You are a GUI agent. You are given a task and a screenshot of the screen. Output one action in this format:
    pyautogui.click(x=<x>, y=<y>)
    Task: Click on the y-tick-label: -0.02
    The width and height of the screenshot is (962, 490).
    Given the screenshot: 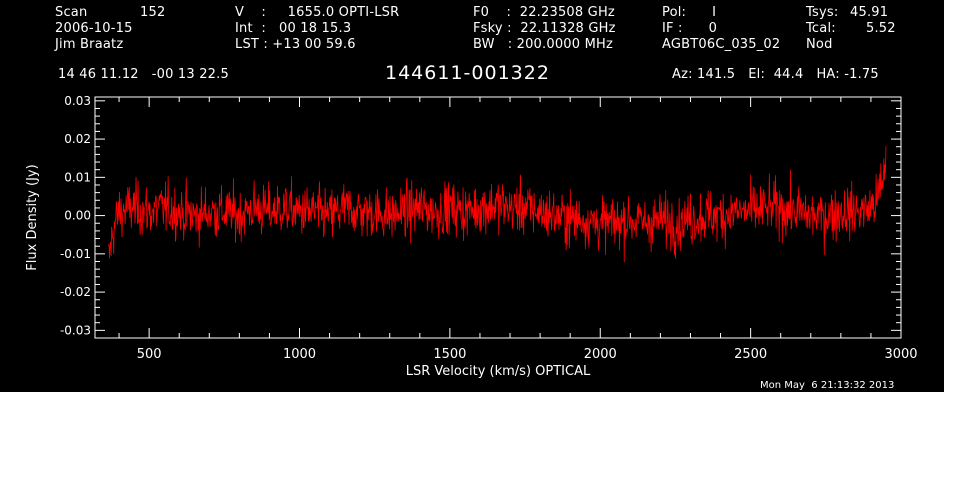 What is the action you would take?
    pyautogui.click(x=75, y=292)
    